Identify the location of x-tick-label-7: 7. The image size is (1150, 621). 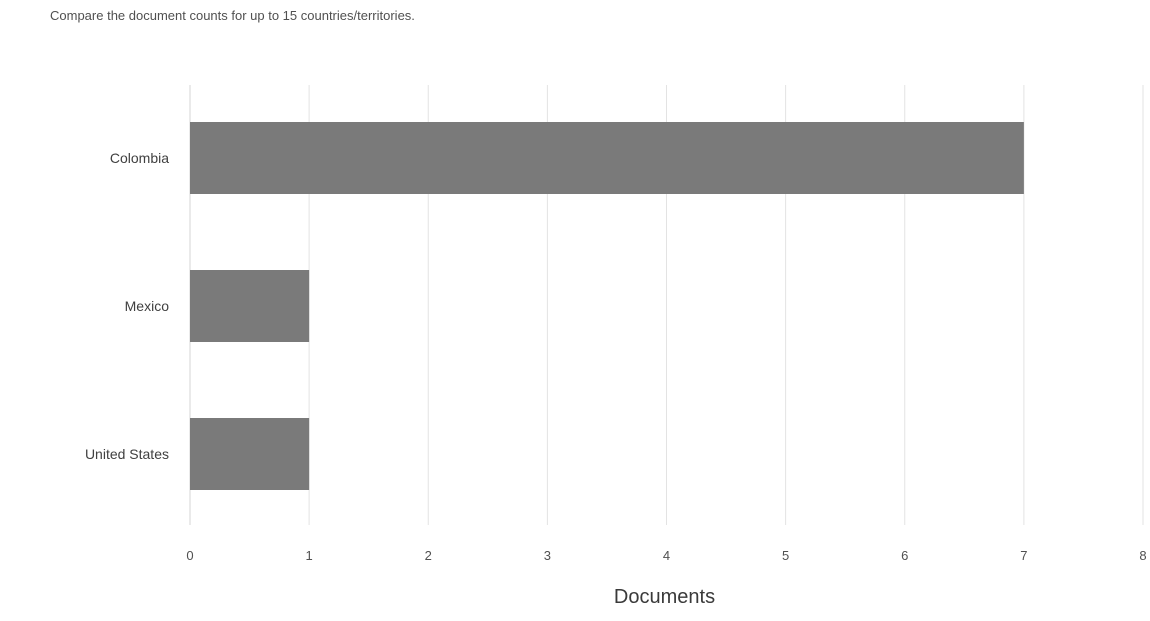
(1023, 555).